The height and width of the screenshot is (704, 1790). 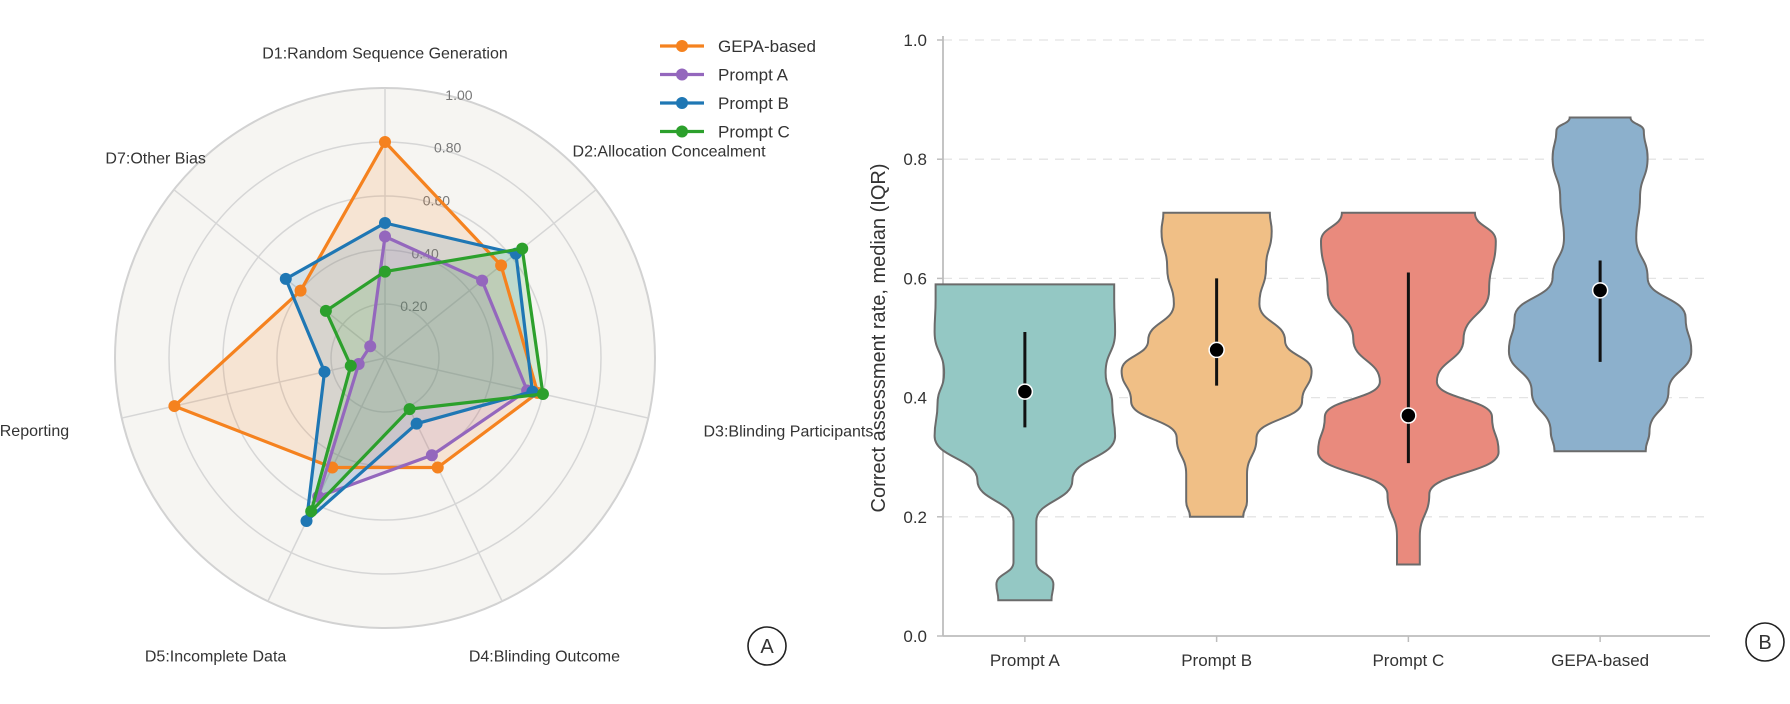 I want to click on legend-label: GEPA-based, so click(x=767, y=46).